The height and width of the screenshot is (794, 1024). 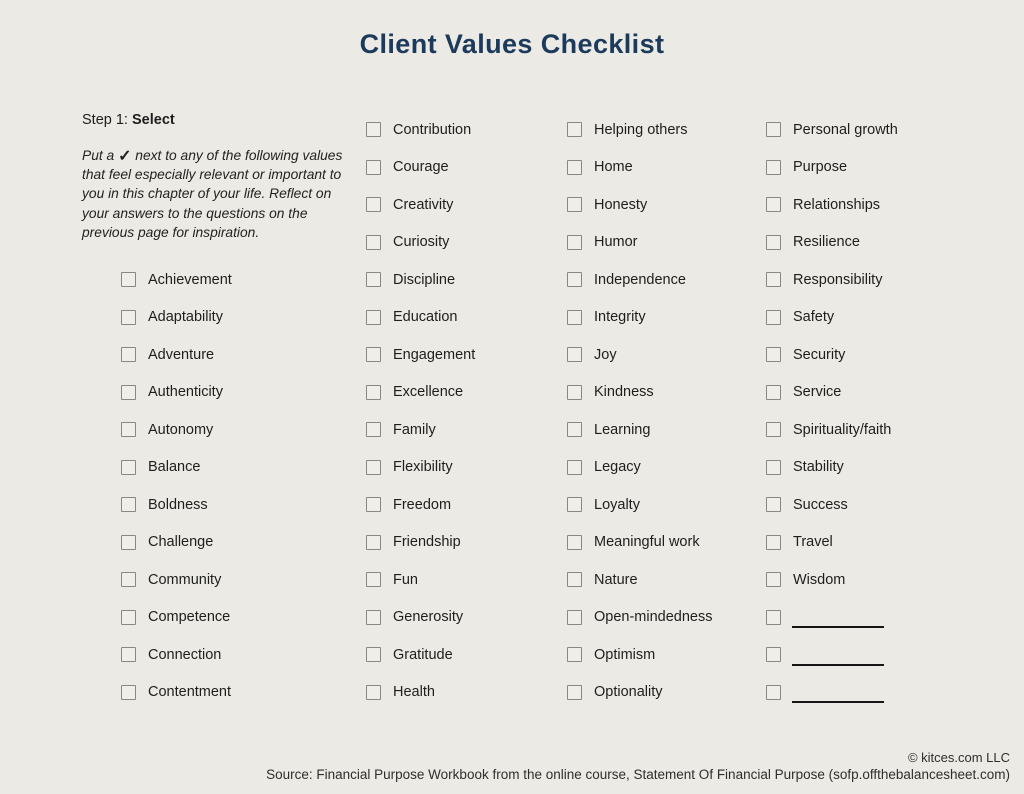 I want to click on checkbox-boldness, so click(x=128, y=505).